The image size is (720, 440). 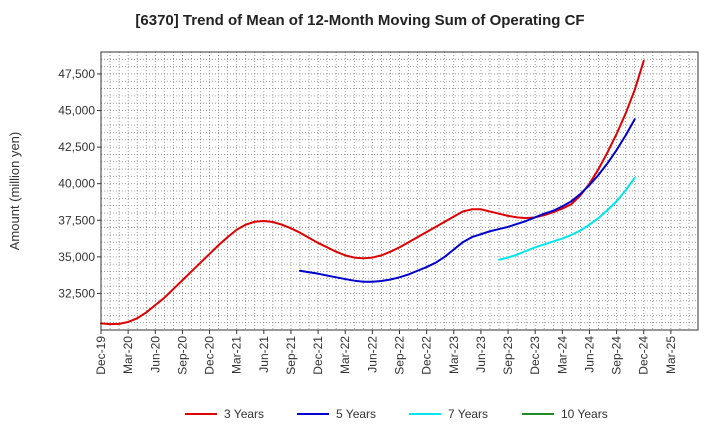 What do you see at coordinates (318, 355) in the screenshot?
I see `x-tick-label: Dec-21` at bounding box center [318, 355].